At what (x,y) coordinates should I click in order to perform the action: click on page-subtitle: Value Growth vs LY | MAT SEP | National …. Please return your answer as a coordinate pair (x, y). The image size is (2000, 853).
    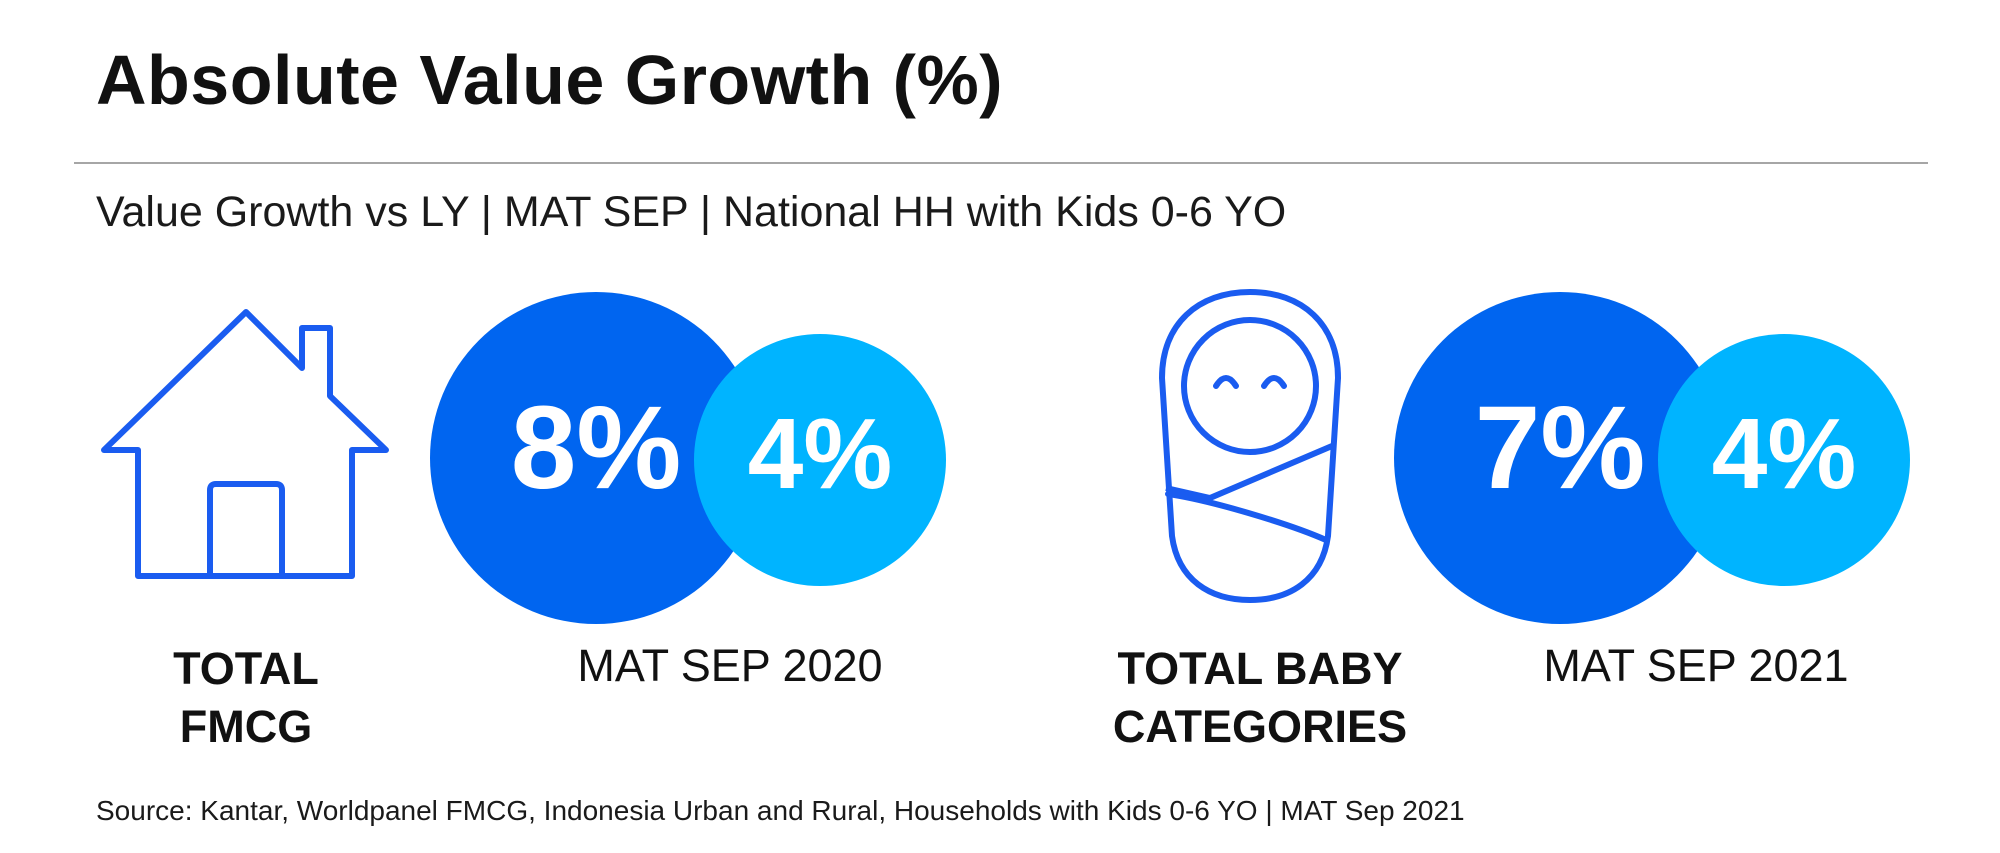
    Looking at the image, I should click on (691, 212).